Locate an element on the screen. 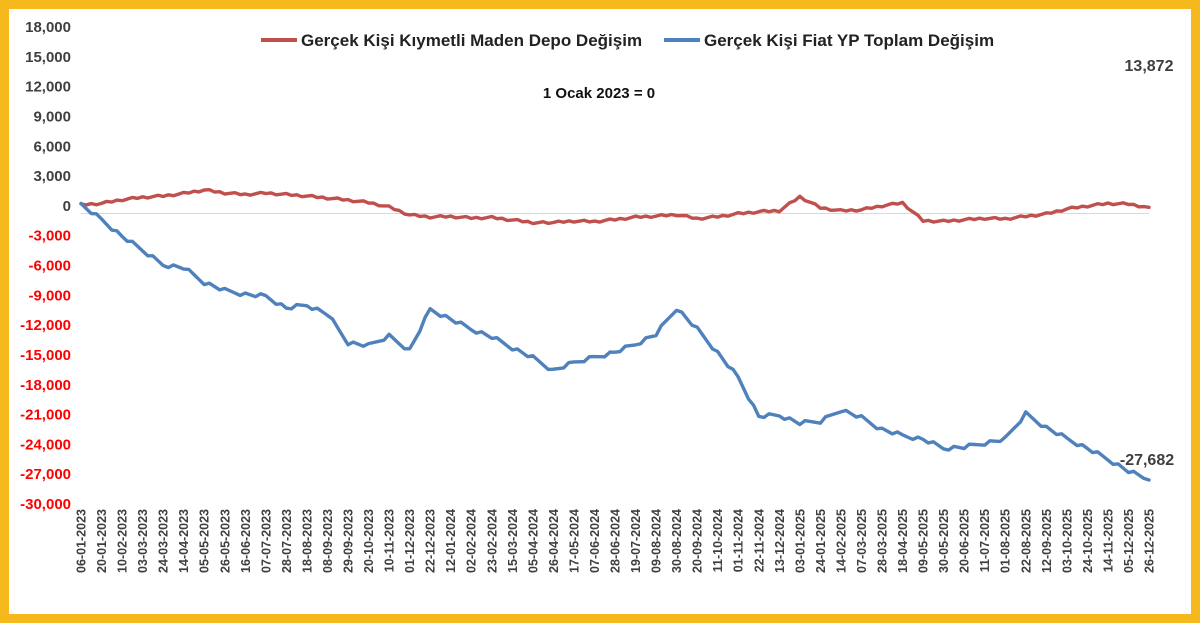  x-axis-tick: 23-02-2024 is located at coordinates (492, 541).